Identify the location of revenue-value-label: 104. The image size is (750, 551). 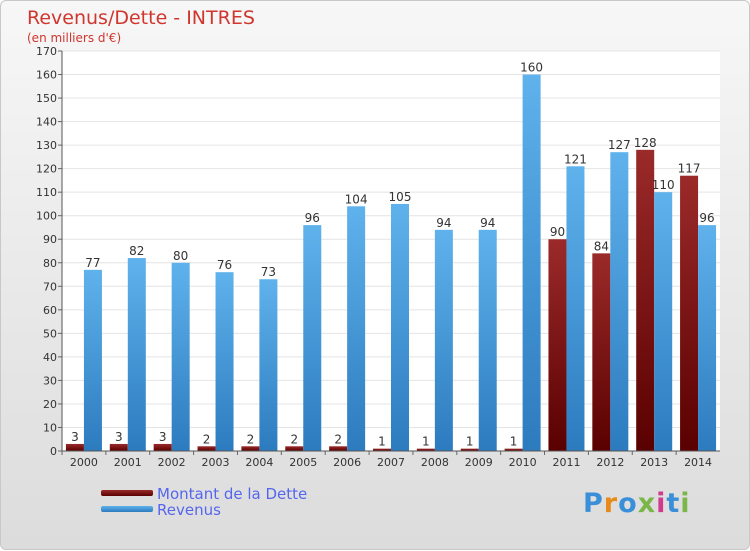
(356, 199).